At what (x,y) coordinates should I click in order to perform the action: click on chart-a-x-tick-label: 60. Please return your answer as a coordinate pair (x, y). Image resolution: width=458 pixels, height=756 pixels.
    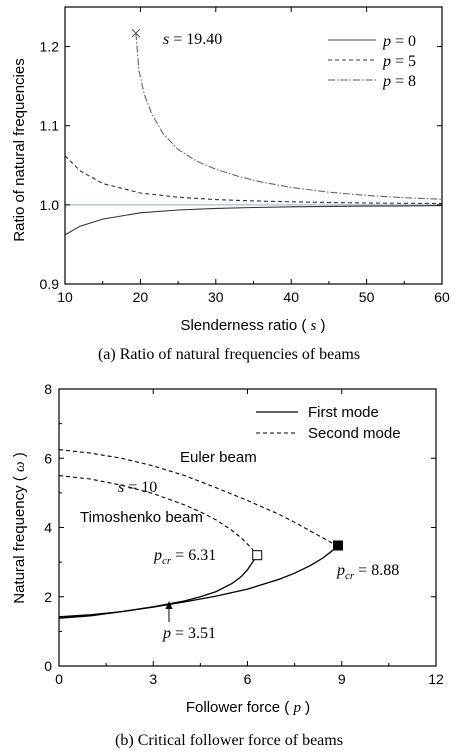
    Looking at the image, I should click on (442, 297).